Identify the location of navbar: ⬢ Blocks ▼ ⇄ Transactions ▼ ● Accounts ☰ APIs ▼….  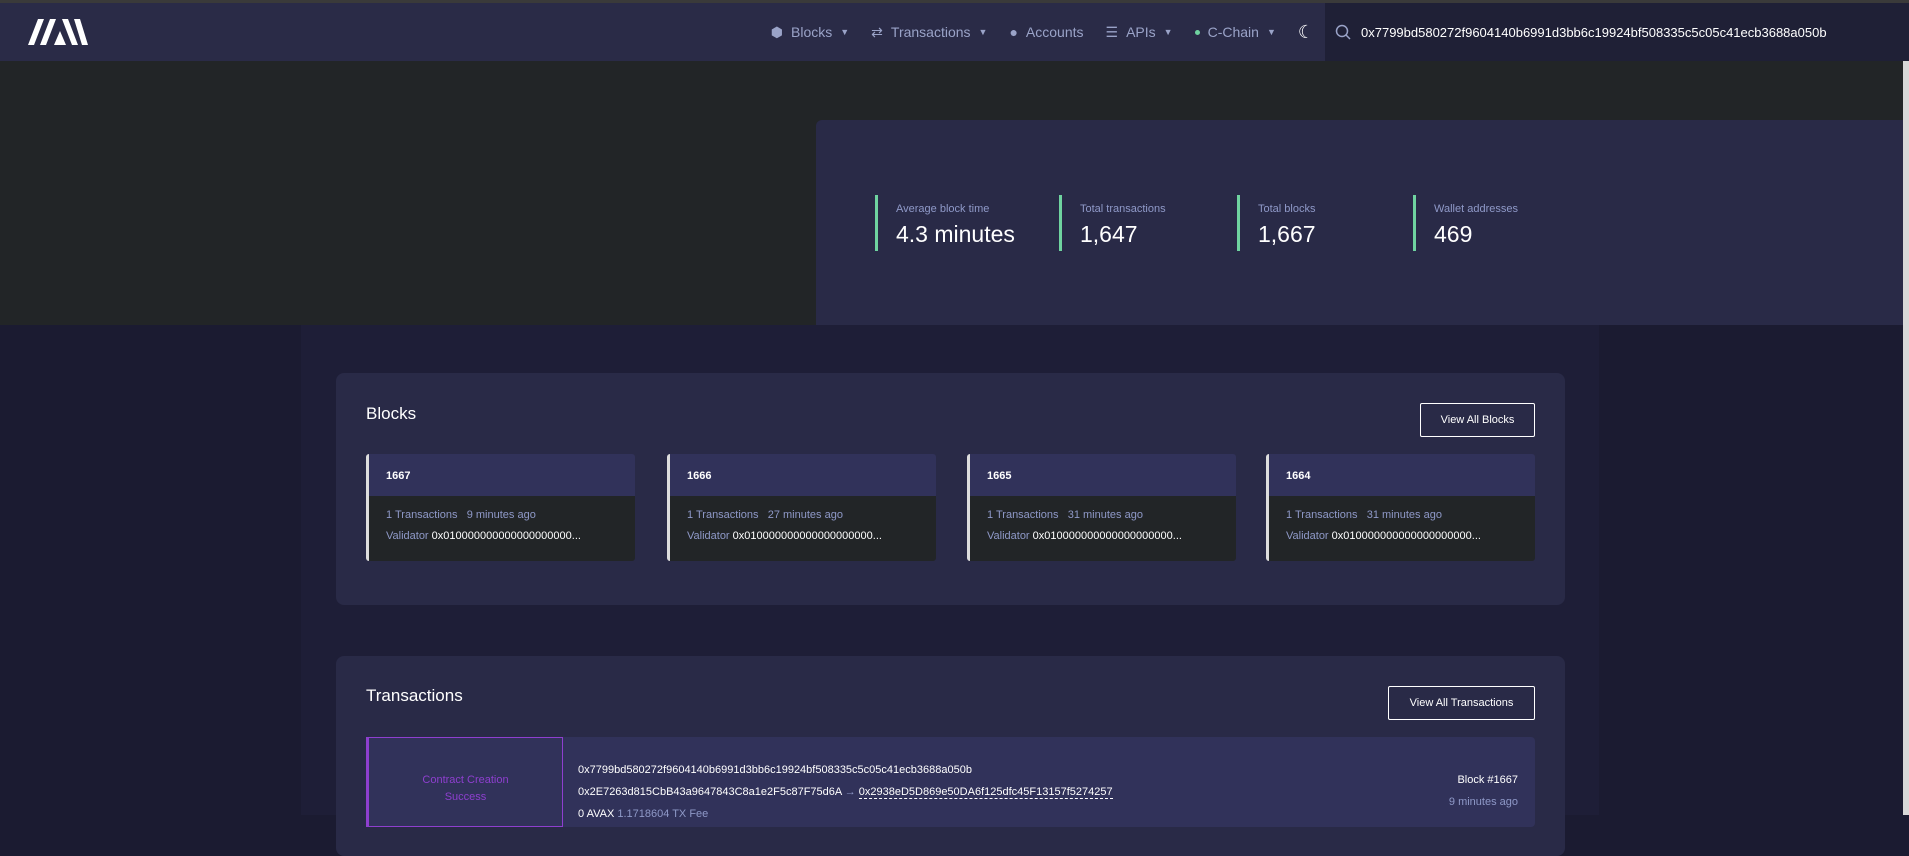
(954, 32).